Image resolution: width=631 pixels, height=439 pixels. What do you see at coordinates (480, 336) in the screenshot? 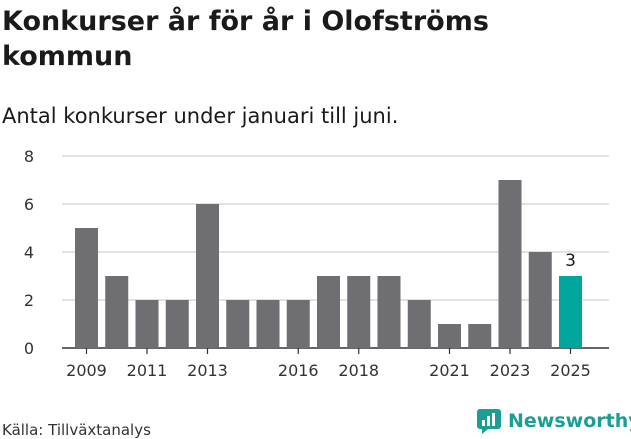
I see `bar-2022` at bounding box center [480, 336].